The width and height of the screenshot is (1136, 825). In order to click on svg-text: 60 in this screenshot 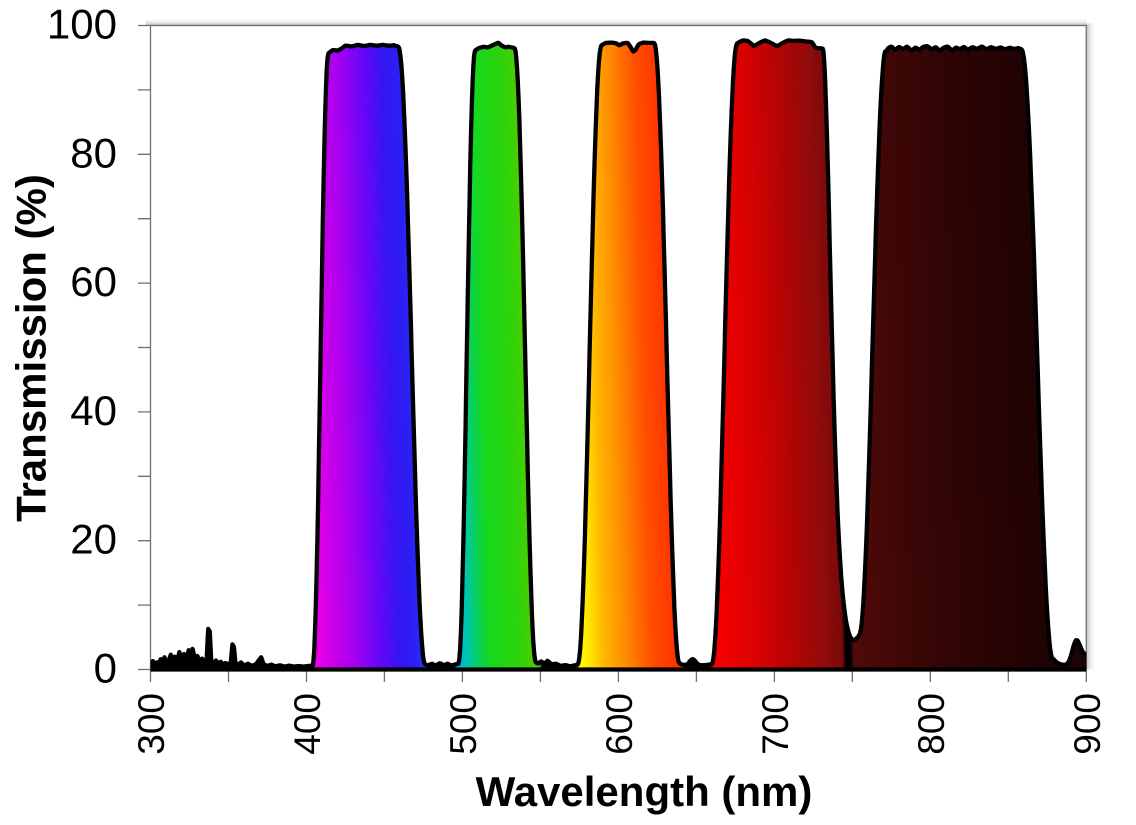, I will do `click(93, 281)`.